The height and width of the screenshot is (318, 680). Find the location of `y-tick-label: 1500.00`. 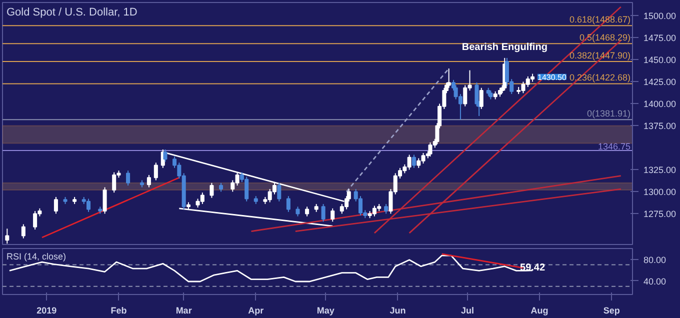

y-tick-label: 1500.00 is located at coordinates (660, 16).